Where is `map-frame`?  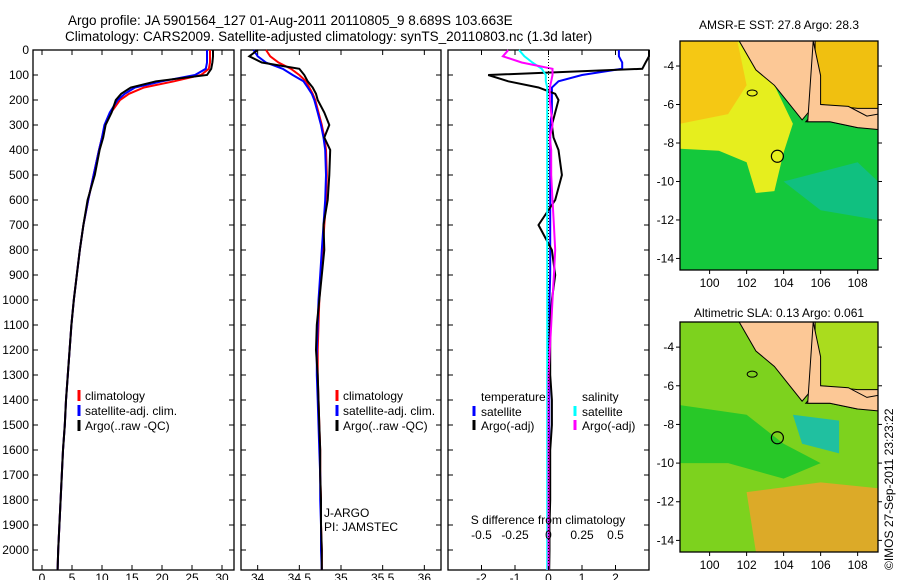
map-frame is located at coordinates (779, 437).